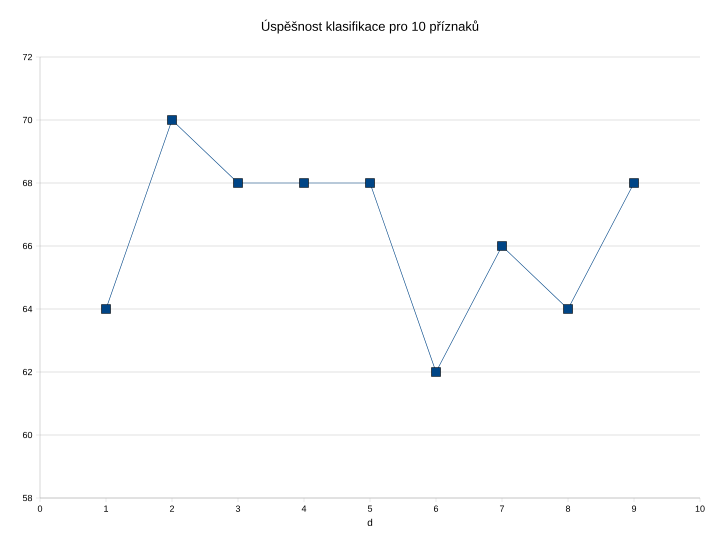 The width and height of the screenshot is (710, 559). Describe the element at coordinates (27, 120) in the screenshot. I see `y-tick-label: 70` at that location.